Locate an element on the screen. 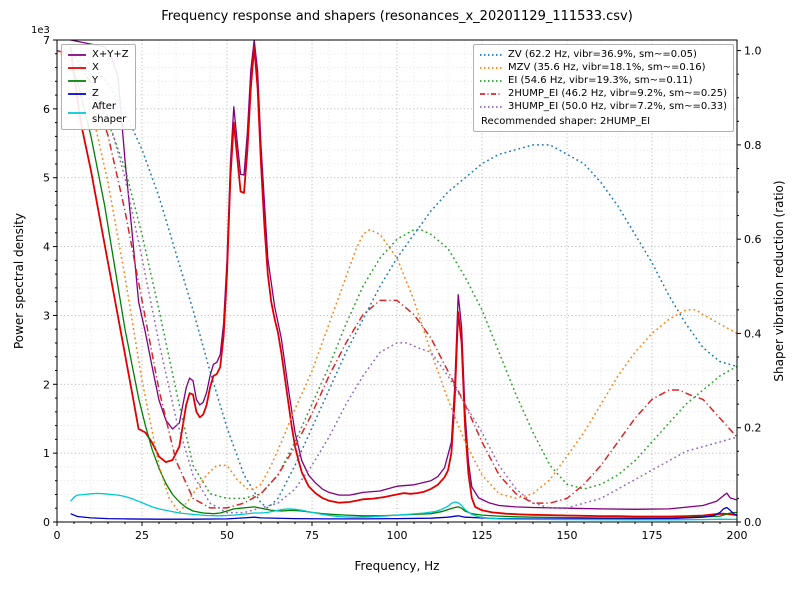 The width and height of the screenshot is (800, 600). legend-item-label: X+Y+Z is located at coordinates (110, 54).